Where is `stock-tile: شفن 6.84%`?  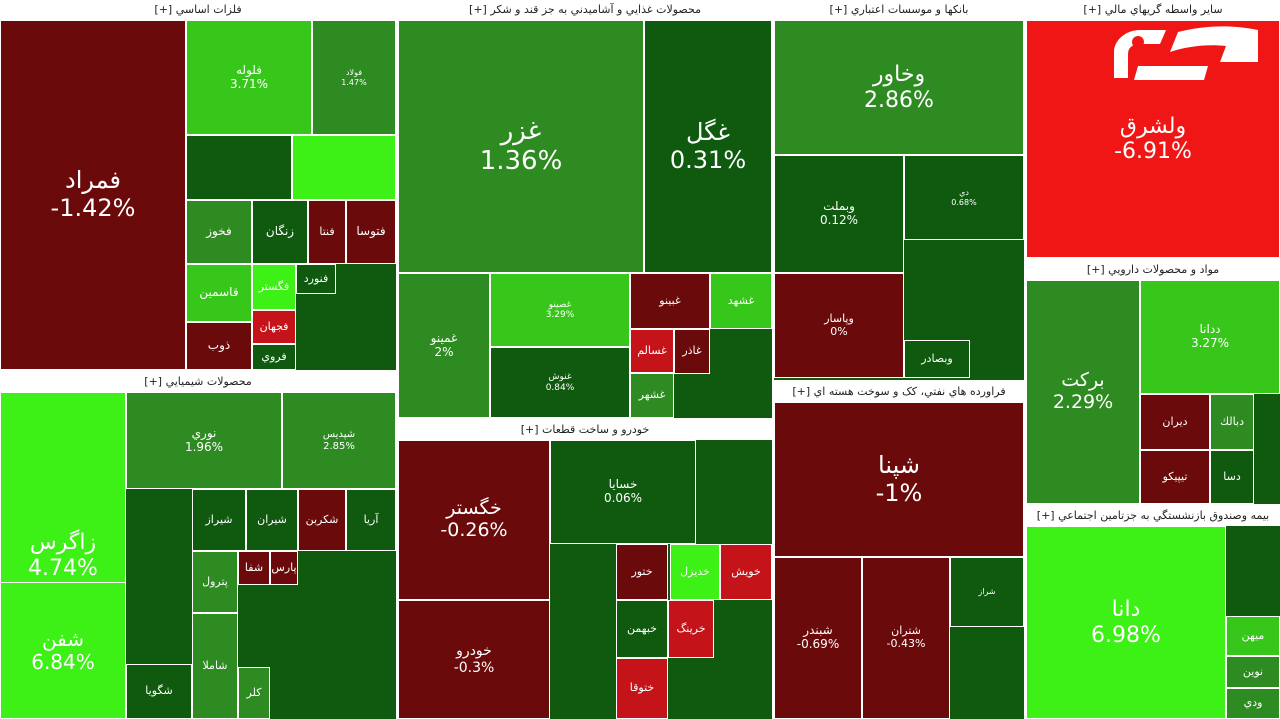 stock-tile: شفن 6.84% is located at coordinates (63, 650).